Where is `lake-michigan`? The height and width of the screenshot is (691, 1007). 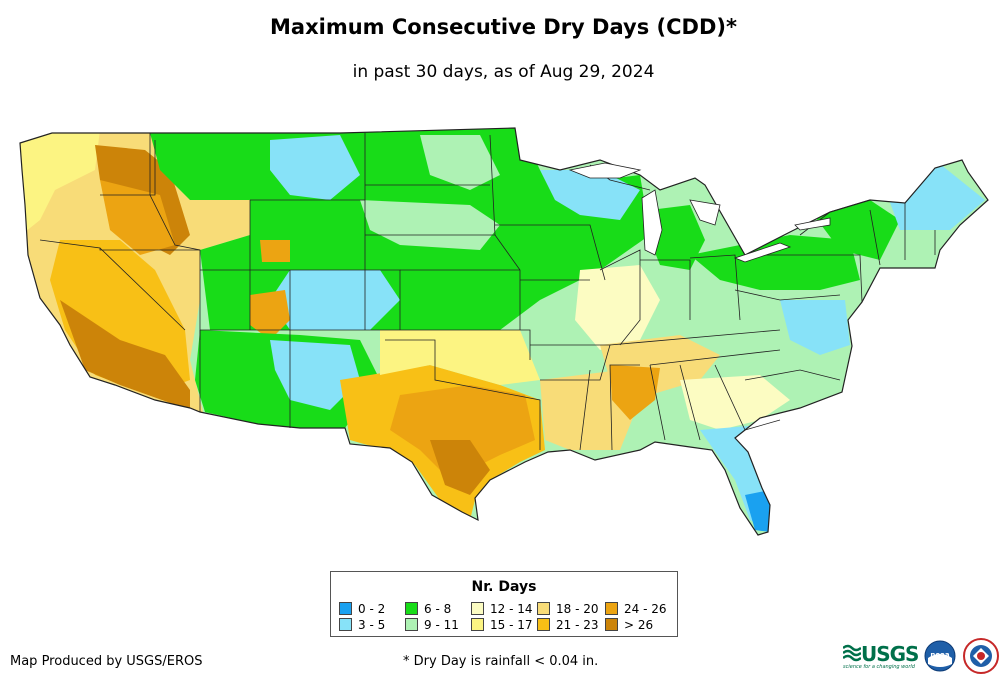
lake-michigan is located at coordinates (652, 222).